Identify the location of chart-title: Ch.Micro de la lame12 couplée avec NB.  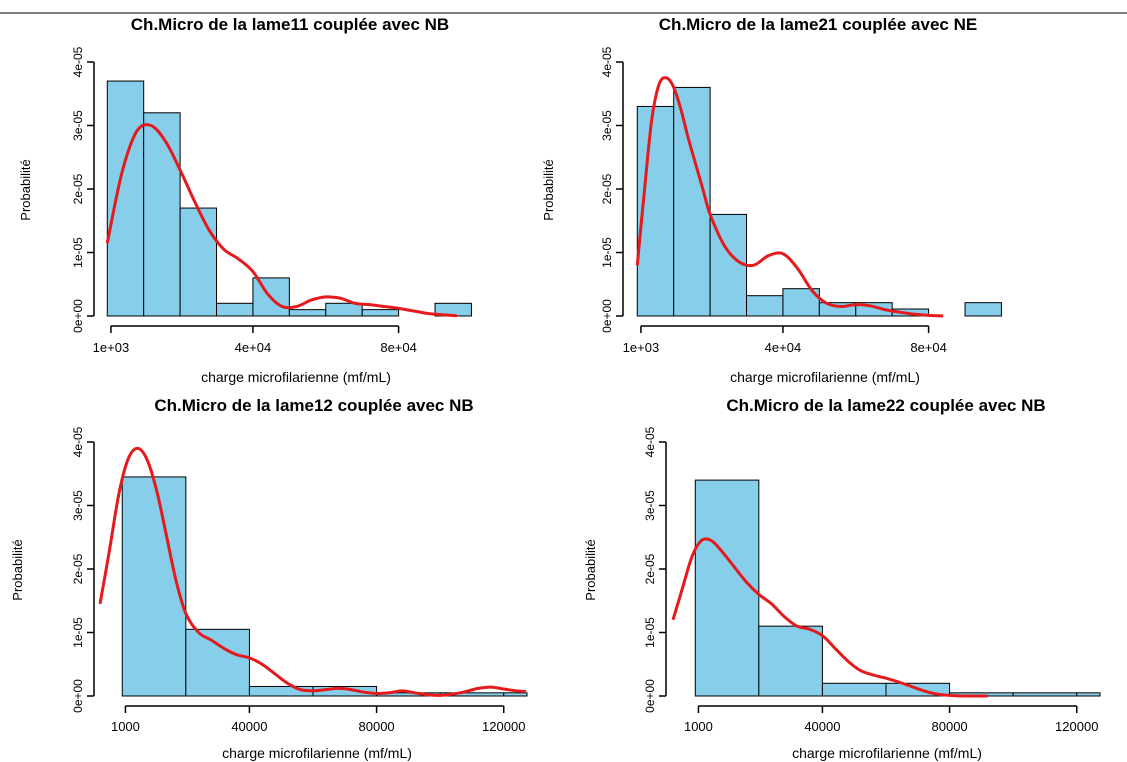
(313, 405).